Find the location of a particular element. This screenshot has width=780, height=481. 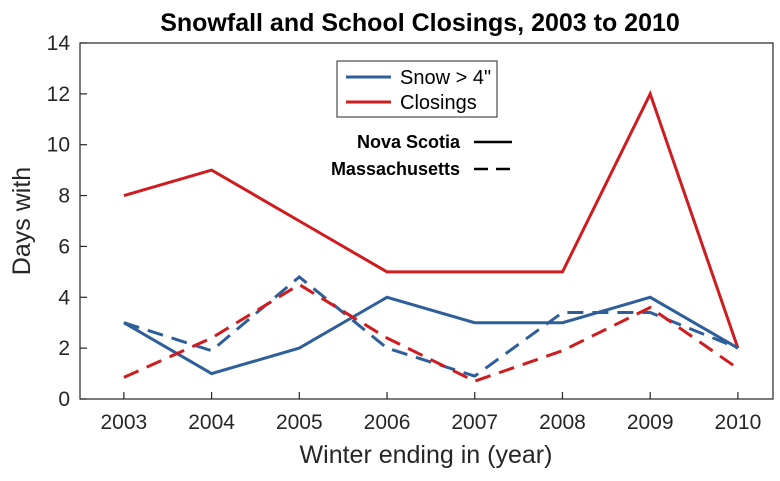

legend-box is located at coordinates (417, 89).